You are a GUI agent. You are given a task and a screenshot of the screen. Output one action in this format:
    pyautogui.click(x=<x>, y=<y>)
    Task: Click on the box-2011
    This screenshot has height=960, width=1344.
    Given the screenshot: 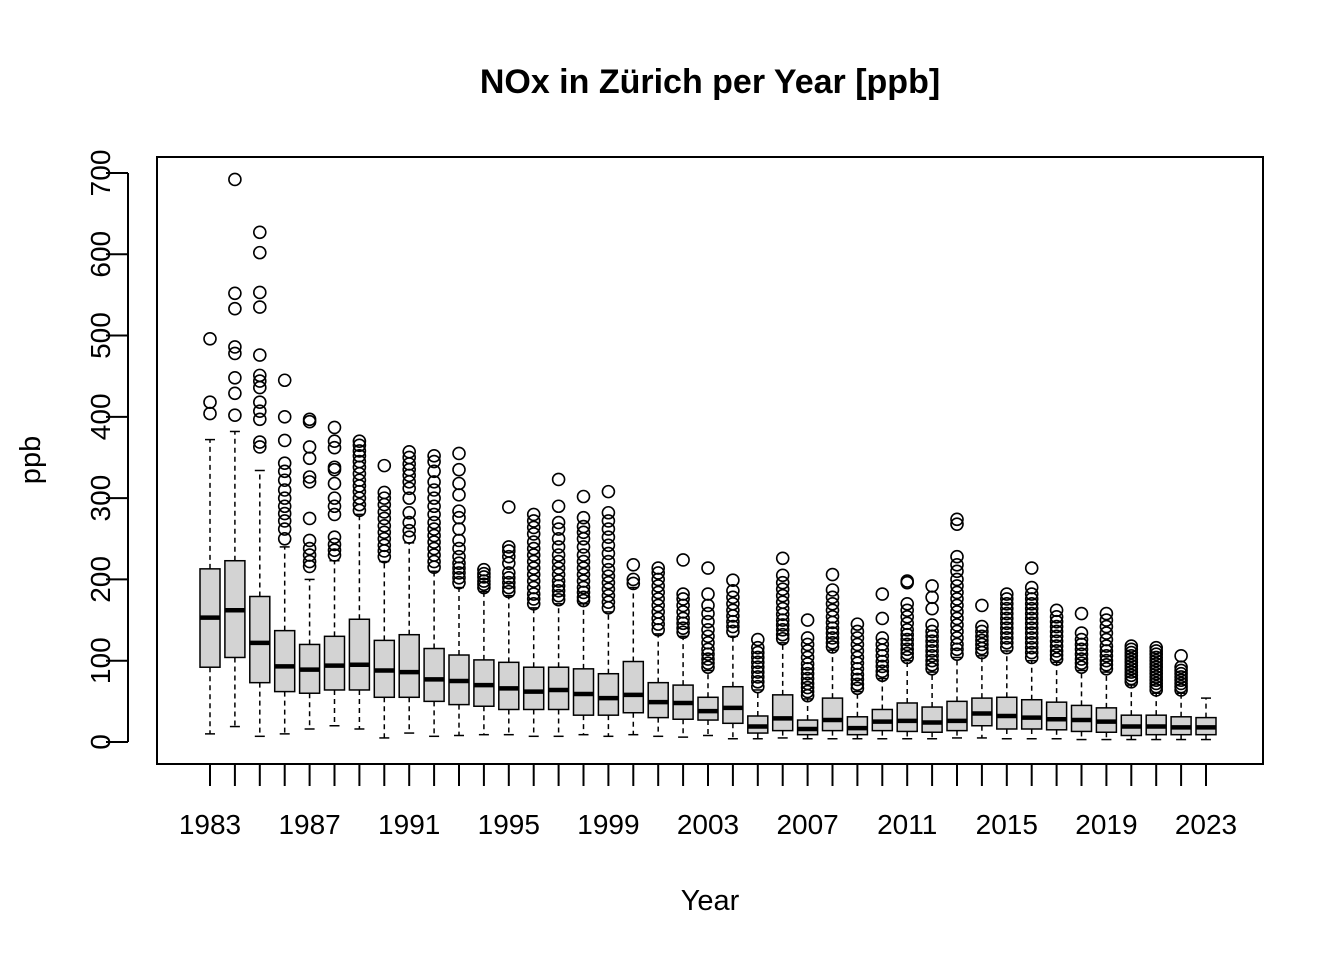 What is the action you would take?
    pyautogui.click(x=907, y=657)
    